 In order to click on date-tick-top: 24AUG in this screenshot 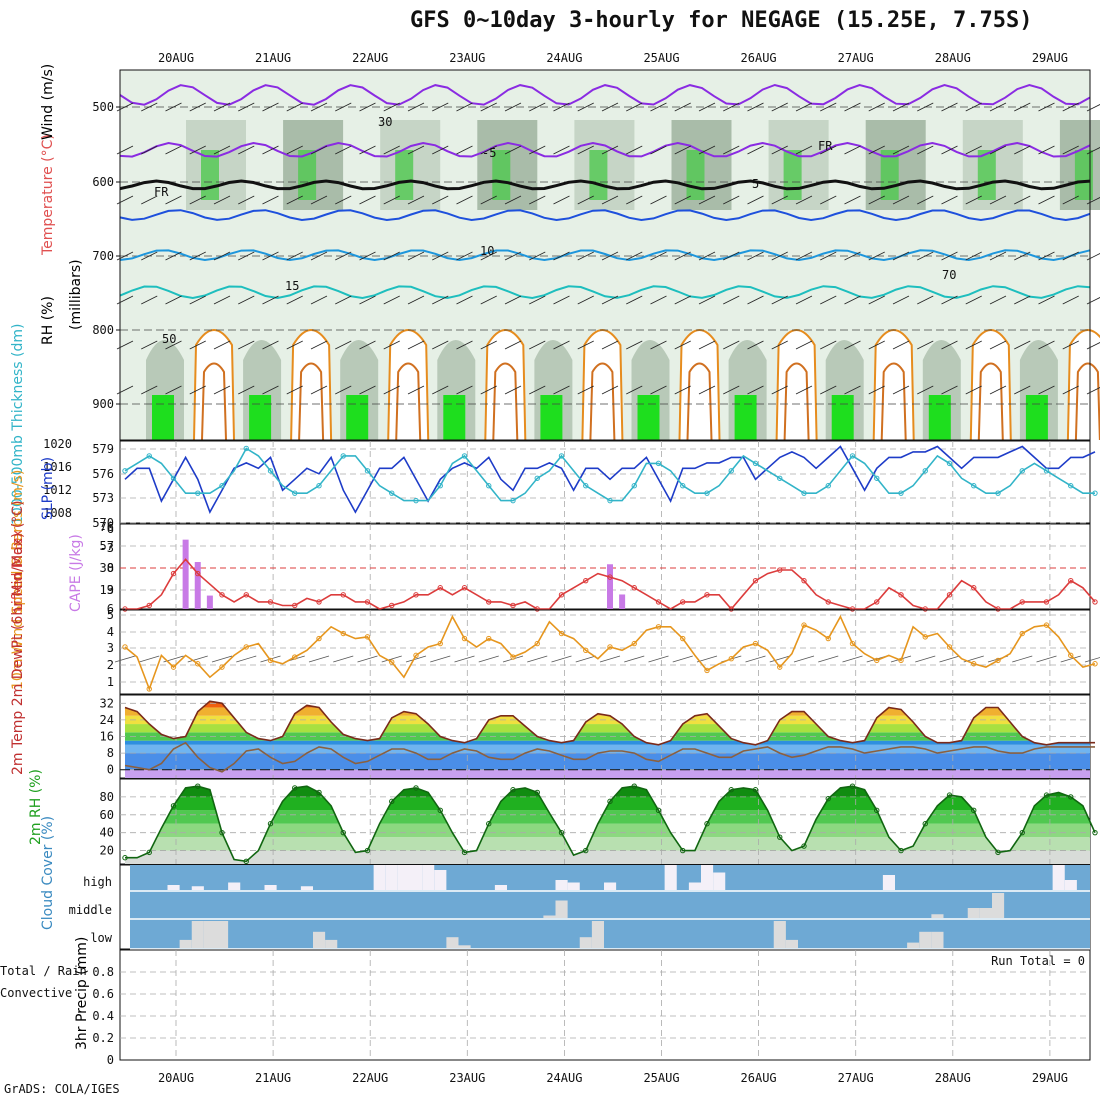, I will do `click(564, 58)`.